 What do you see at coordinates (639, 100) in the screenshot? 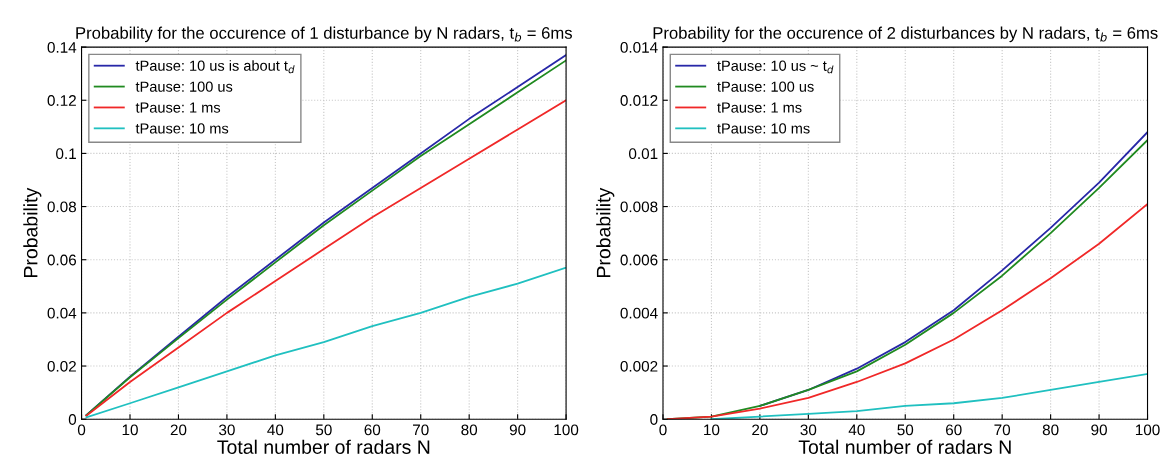
I see `y-tick-label: 0.012` at bounding box center [639, 100].